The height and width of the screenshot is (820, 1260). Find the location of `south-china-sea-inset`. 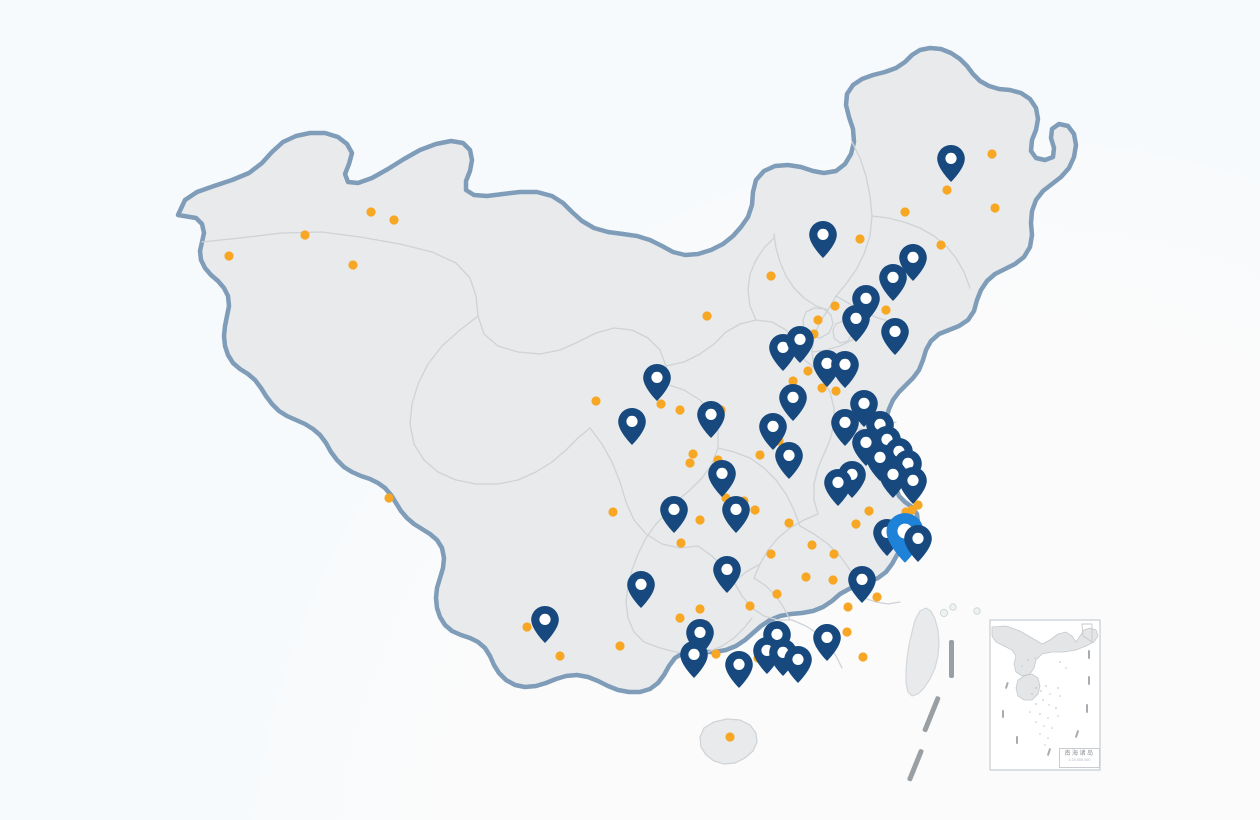

south-china-sea-inset is located at coordinates (1045, 695).